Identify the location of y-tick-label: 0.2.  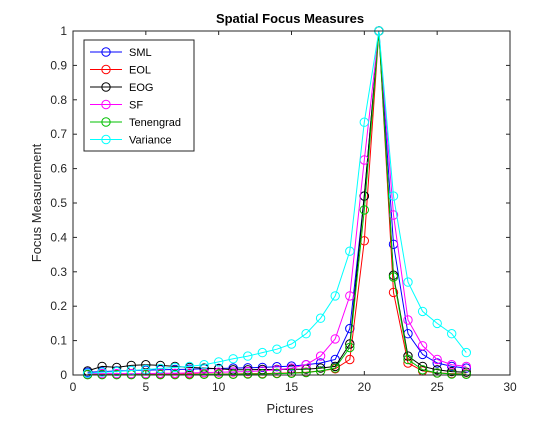
(58, 306).